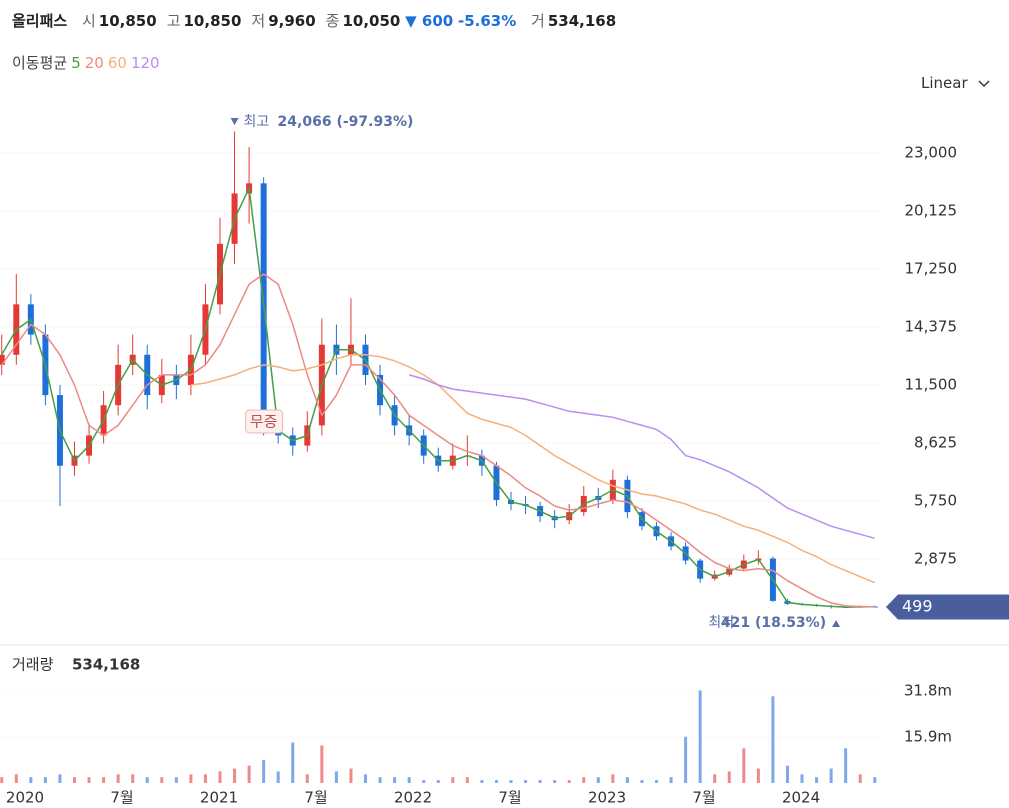  Describe the element at coordinates (234, 121) in the screenshot. I see `high-arrow` at that location.